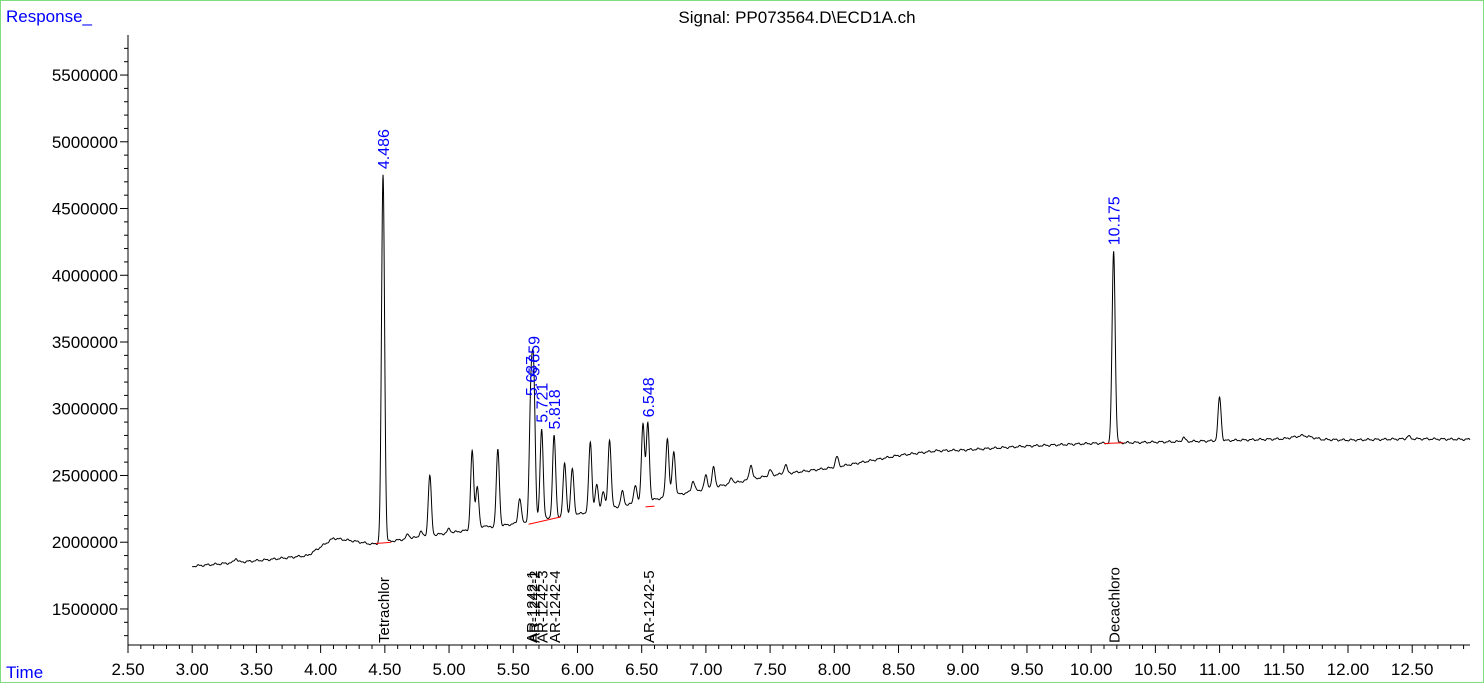 The height and width of the screenshot is (683, 1484). What do you see at coordinates (1412, 669) in the screenshot?
I see `x-tick-label: 12.50` at bounding box center [1412, 669].